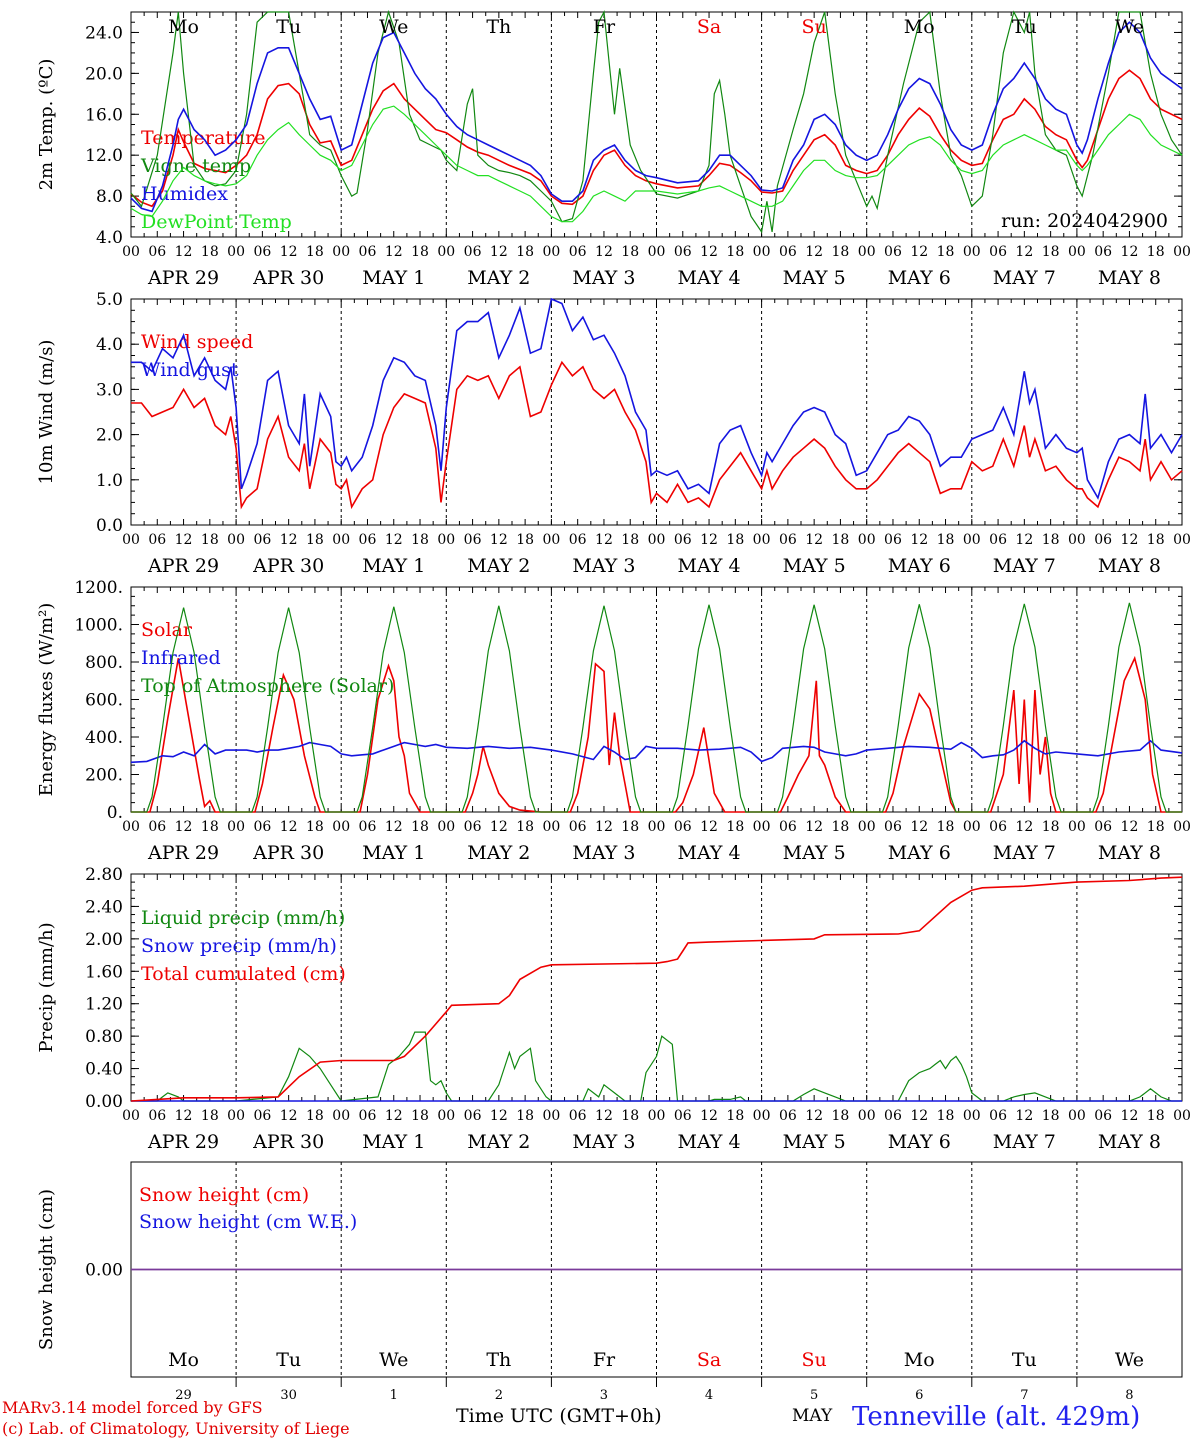 The height and width of the screenshot is (1440, 1194). What do you see at coordinates (656, 989) in the screenshot?
I see `series-line-total-cumulated-cm-` at bounding box center [656, 989].